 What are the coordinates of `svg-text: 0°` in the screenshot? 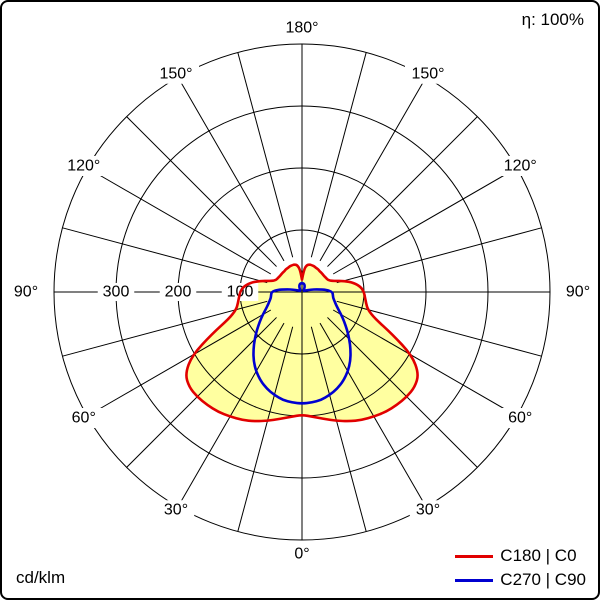 It's located at (301, 554).